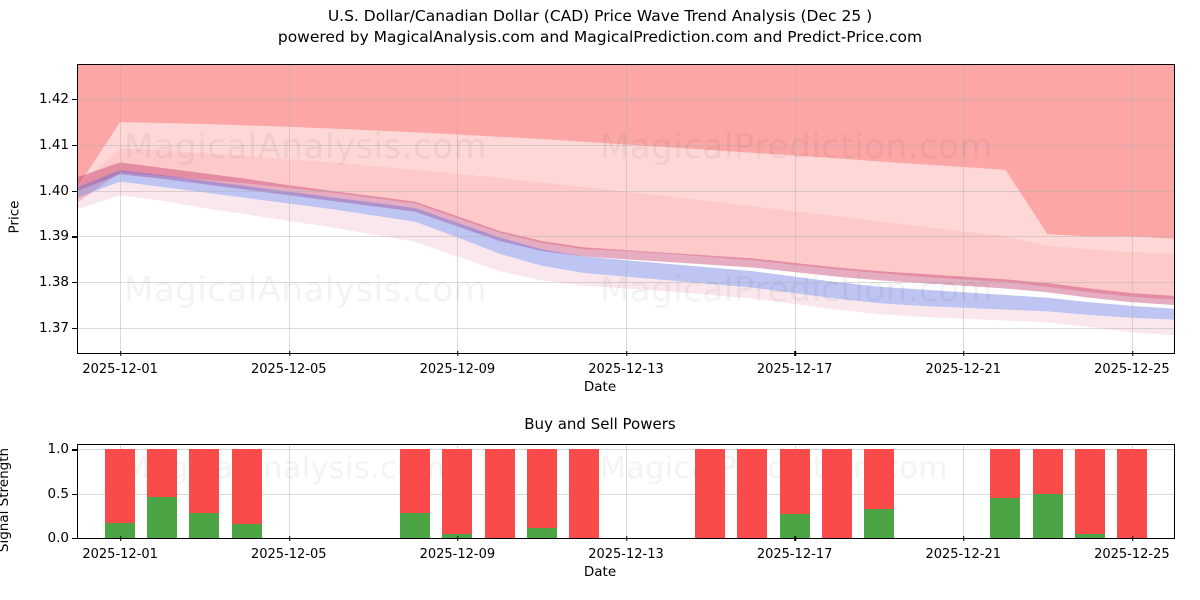 The image size is (1200, 600). I want to click on signal-chart-x-axis-title: Date, so click(600, 572).